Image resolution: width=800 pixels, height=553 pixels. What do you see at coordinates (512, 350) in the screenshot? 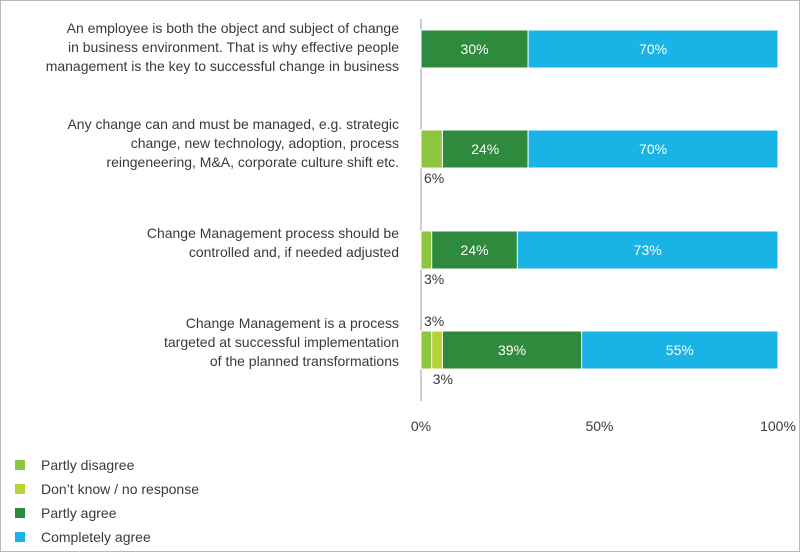
I see `data-label: 39%` at bounding box center [512, 350].